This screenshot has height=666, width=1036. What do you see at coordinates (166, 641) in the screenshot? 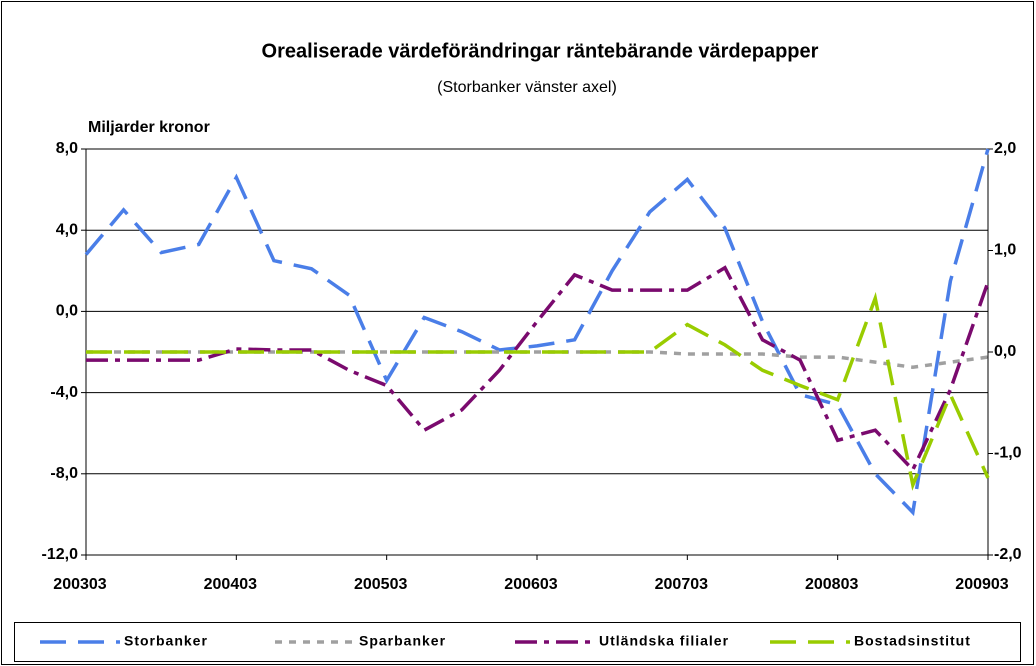
I see `legend-label: Storbanker` at bounding box center [166, 641].